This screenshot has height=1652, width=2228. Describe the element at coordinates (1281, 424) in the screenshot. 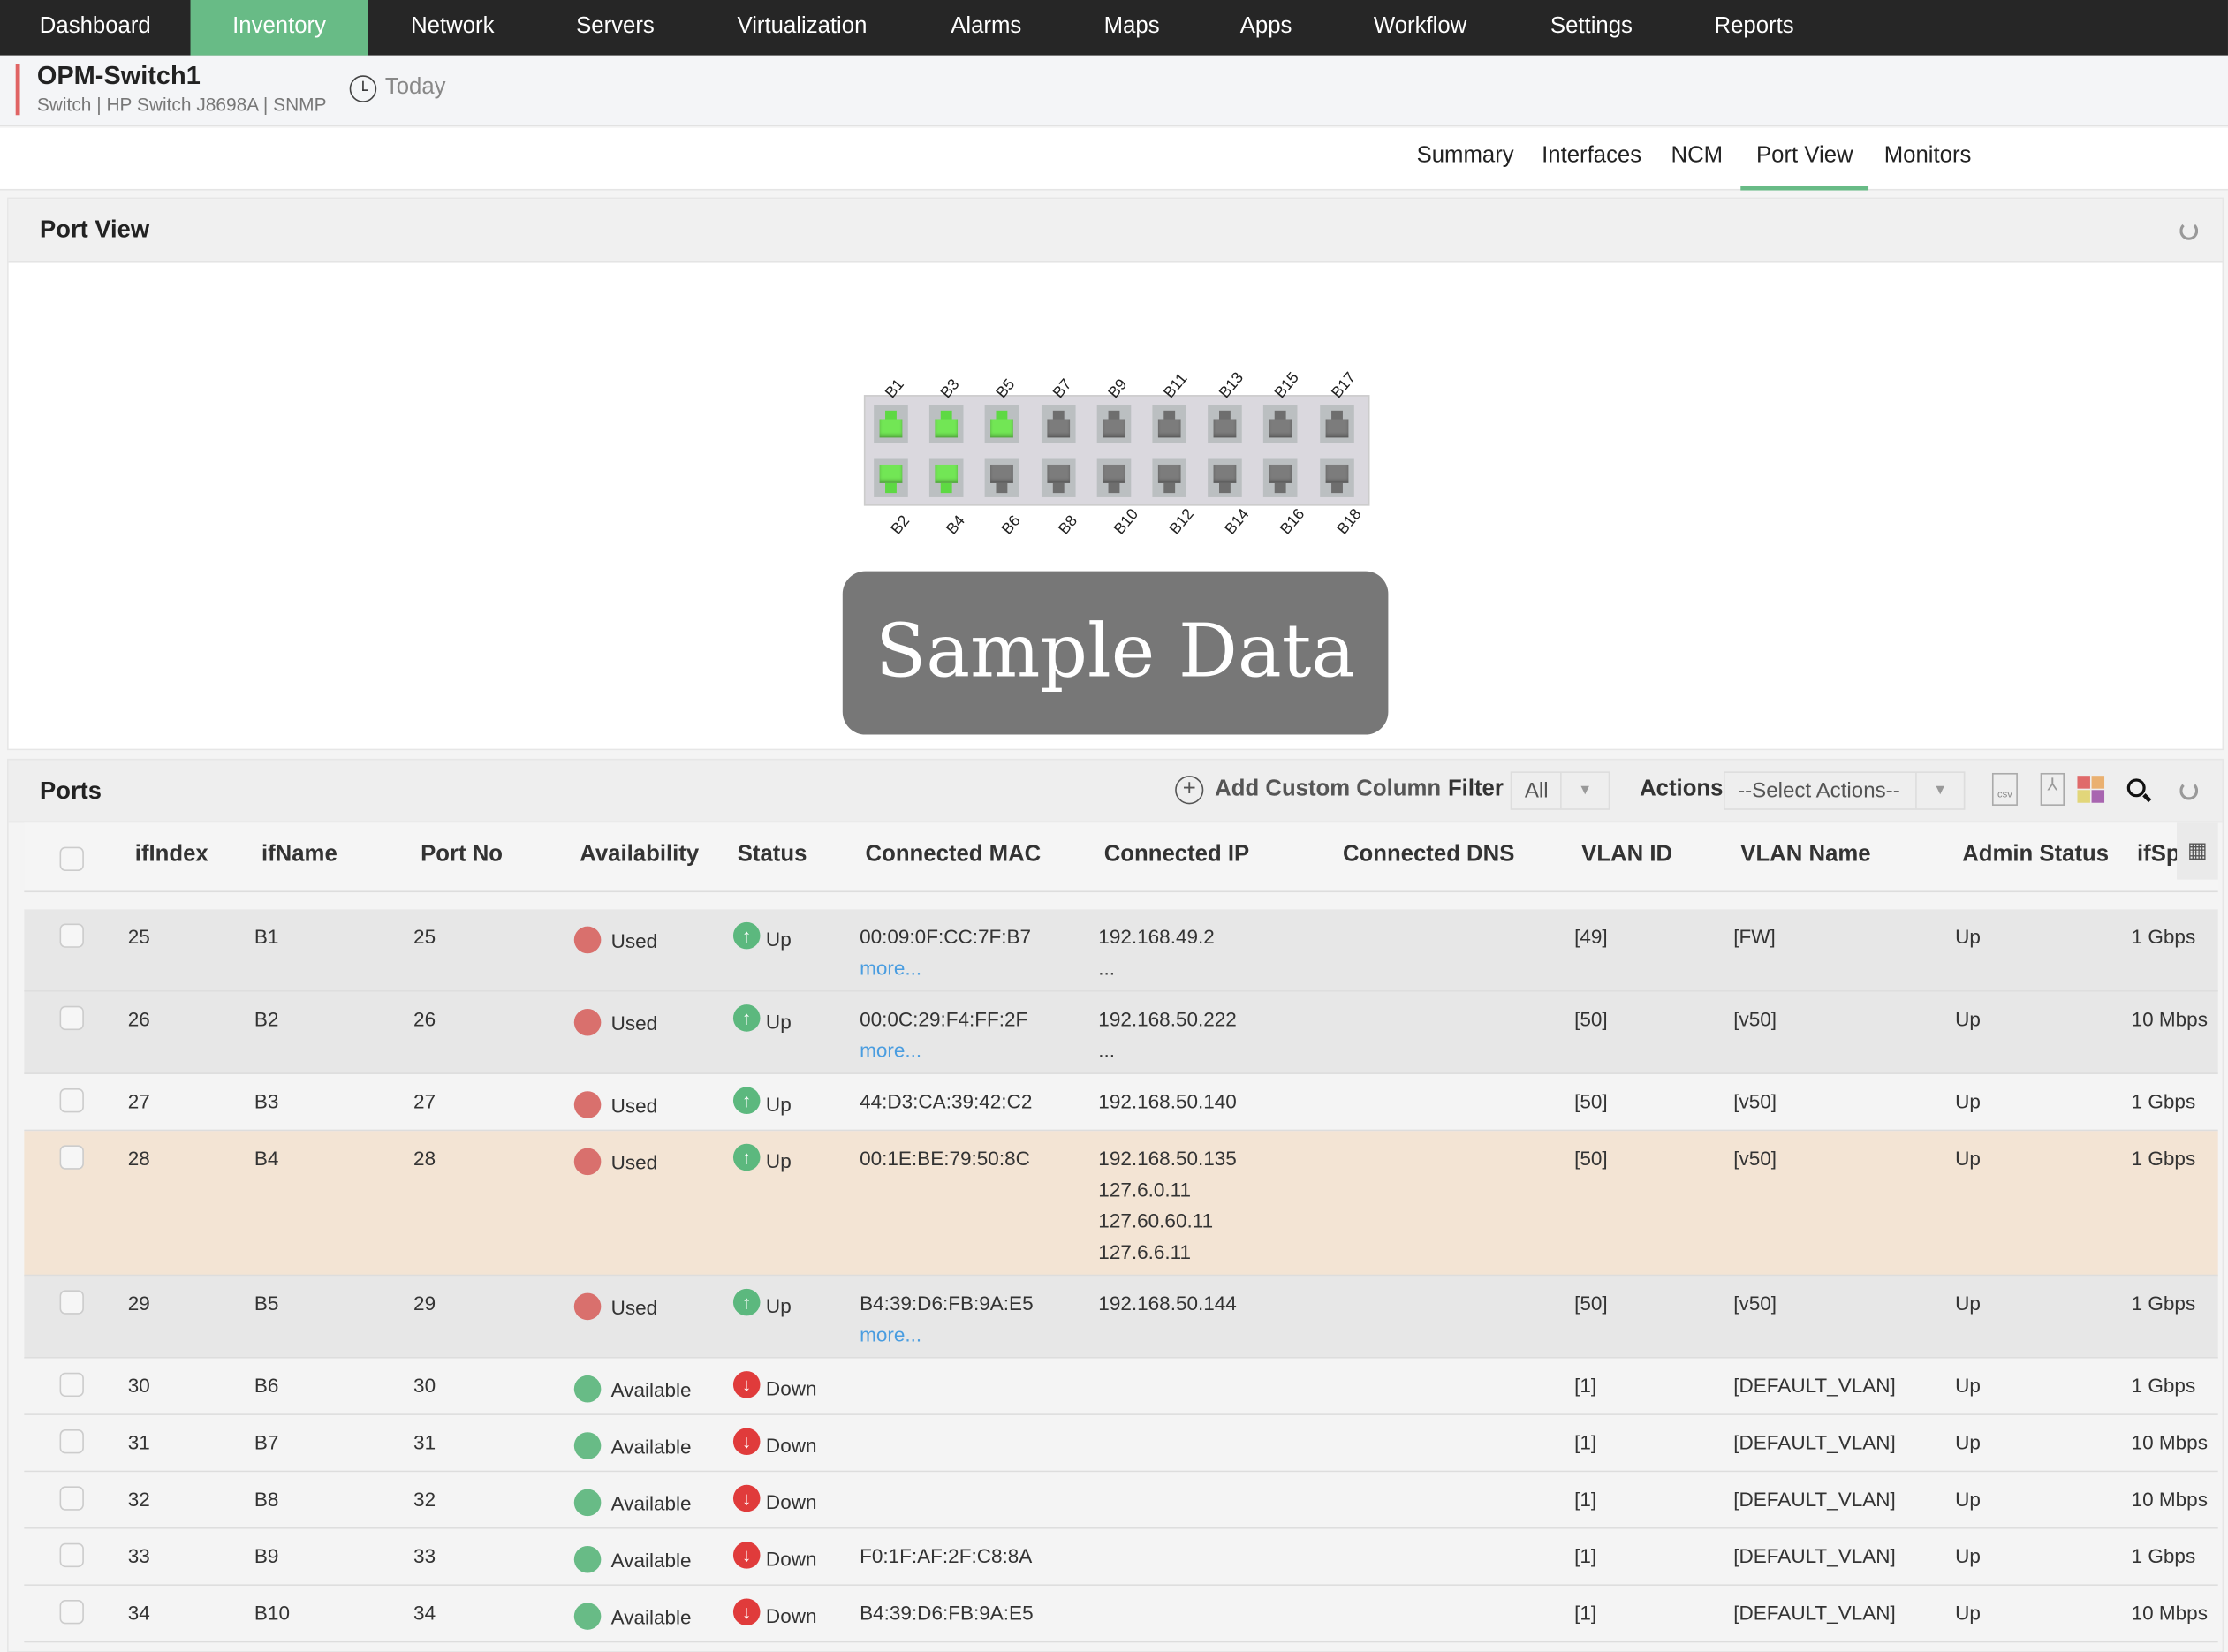

I see `port-b15` at that location.